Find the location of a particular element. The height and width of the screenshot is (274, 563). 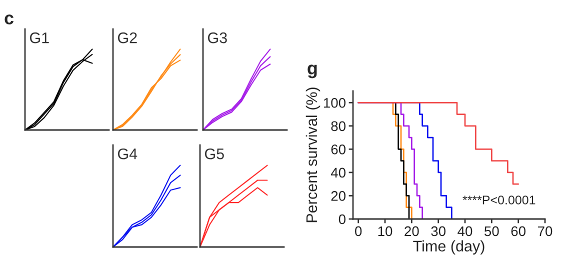

y-tick-label: 40 is located at coordinates (338, 173).